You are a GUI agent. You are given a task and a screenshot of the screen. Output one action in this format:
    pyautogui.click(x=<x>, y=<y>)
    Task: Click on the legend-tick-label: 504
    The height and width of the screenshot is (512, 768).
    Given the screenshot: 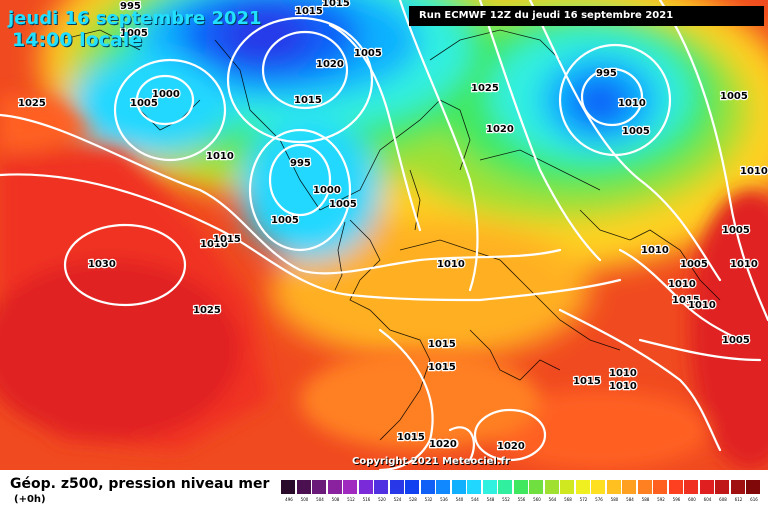 What is the action you would take?
    pyautogui.click(x=320, y=499)
    